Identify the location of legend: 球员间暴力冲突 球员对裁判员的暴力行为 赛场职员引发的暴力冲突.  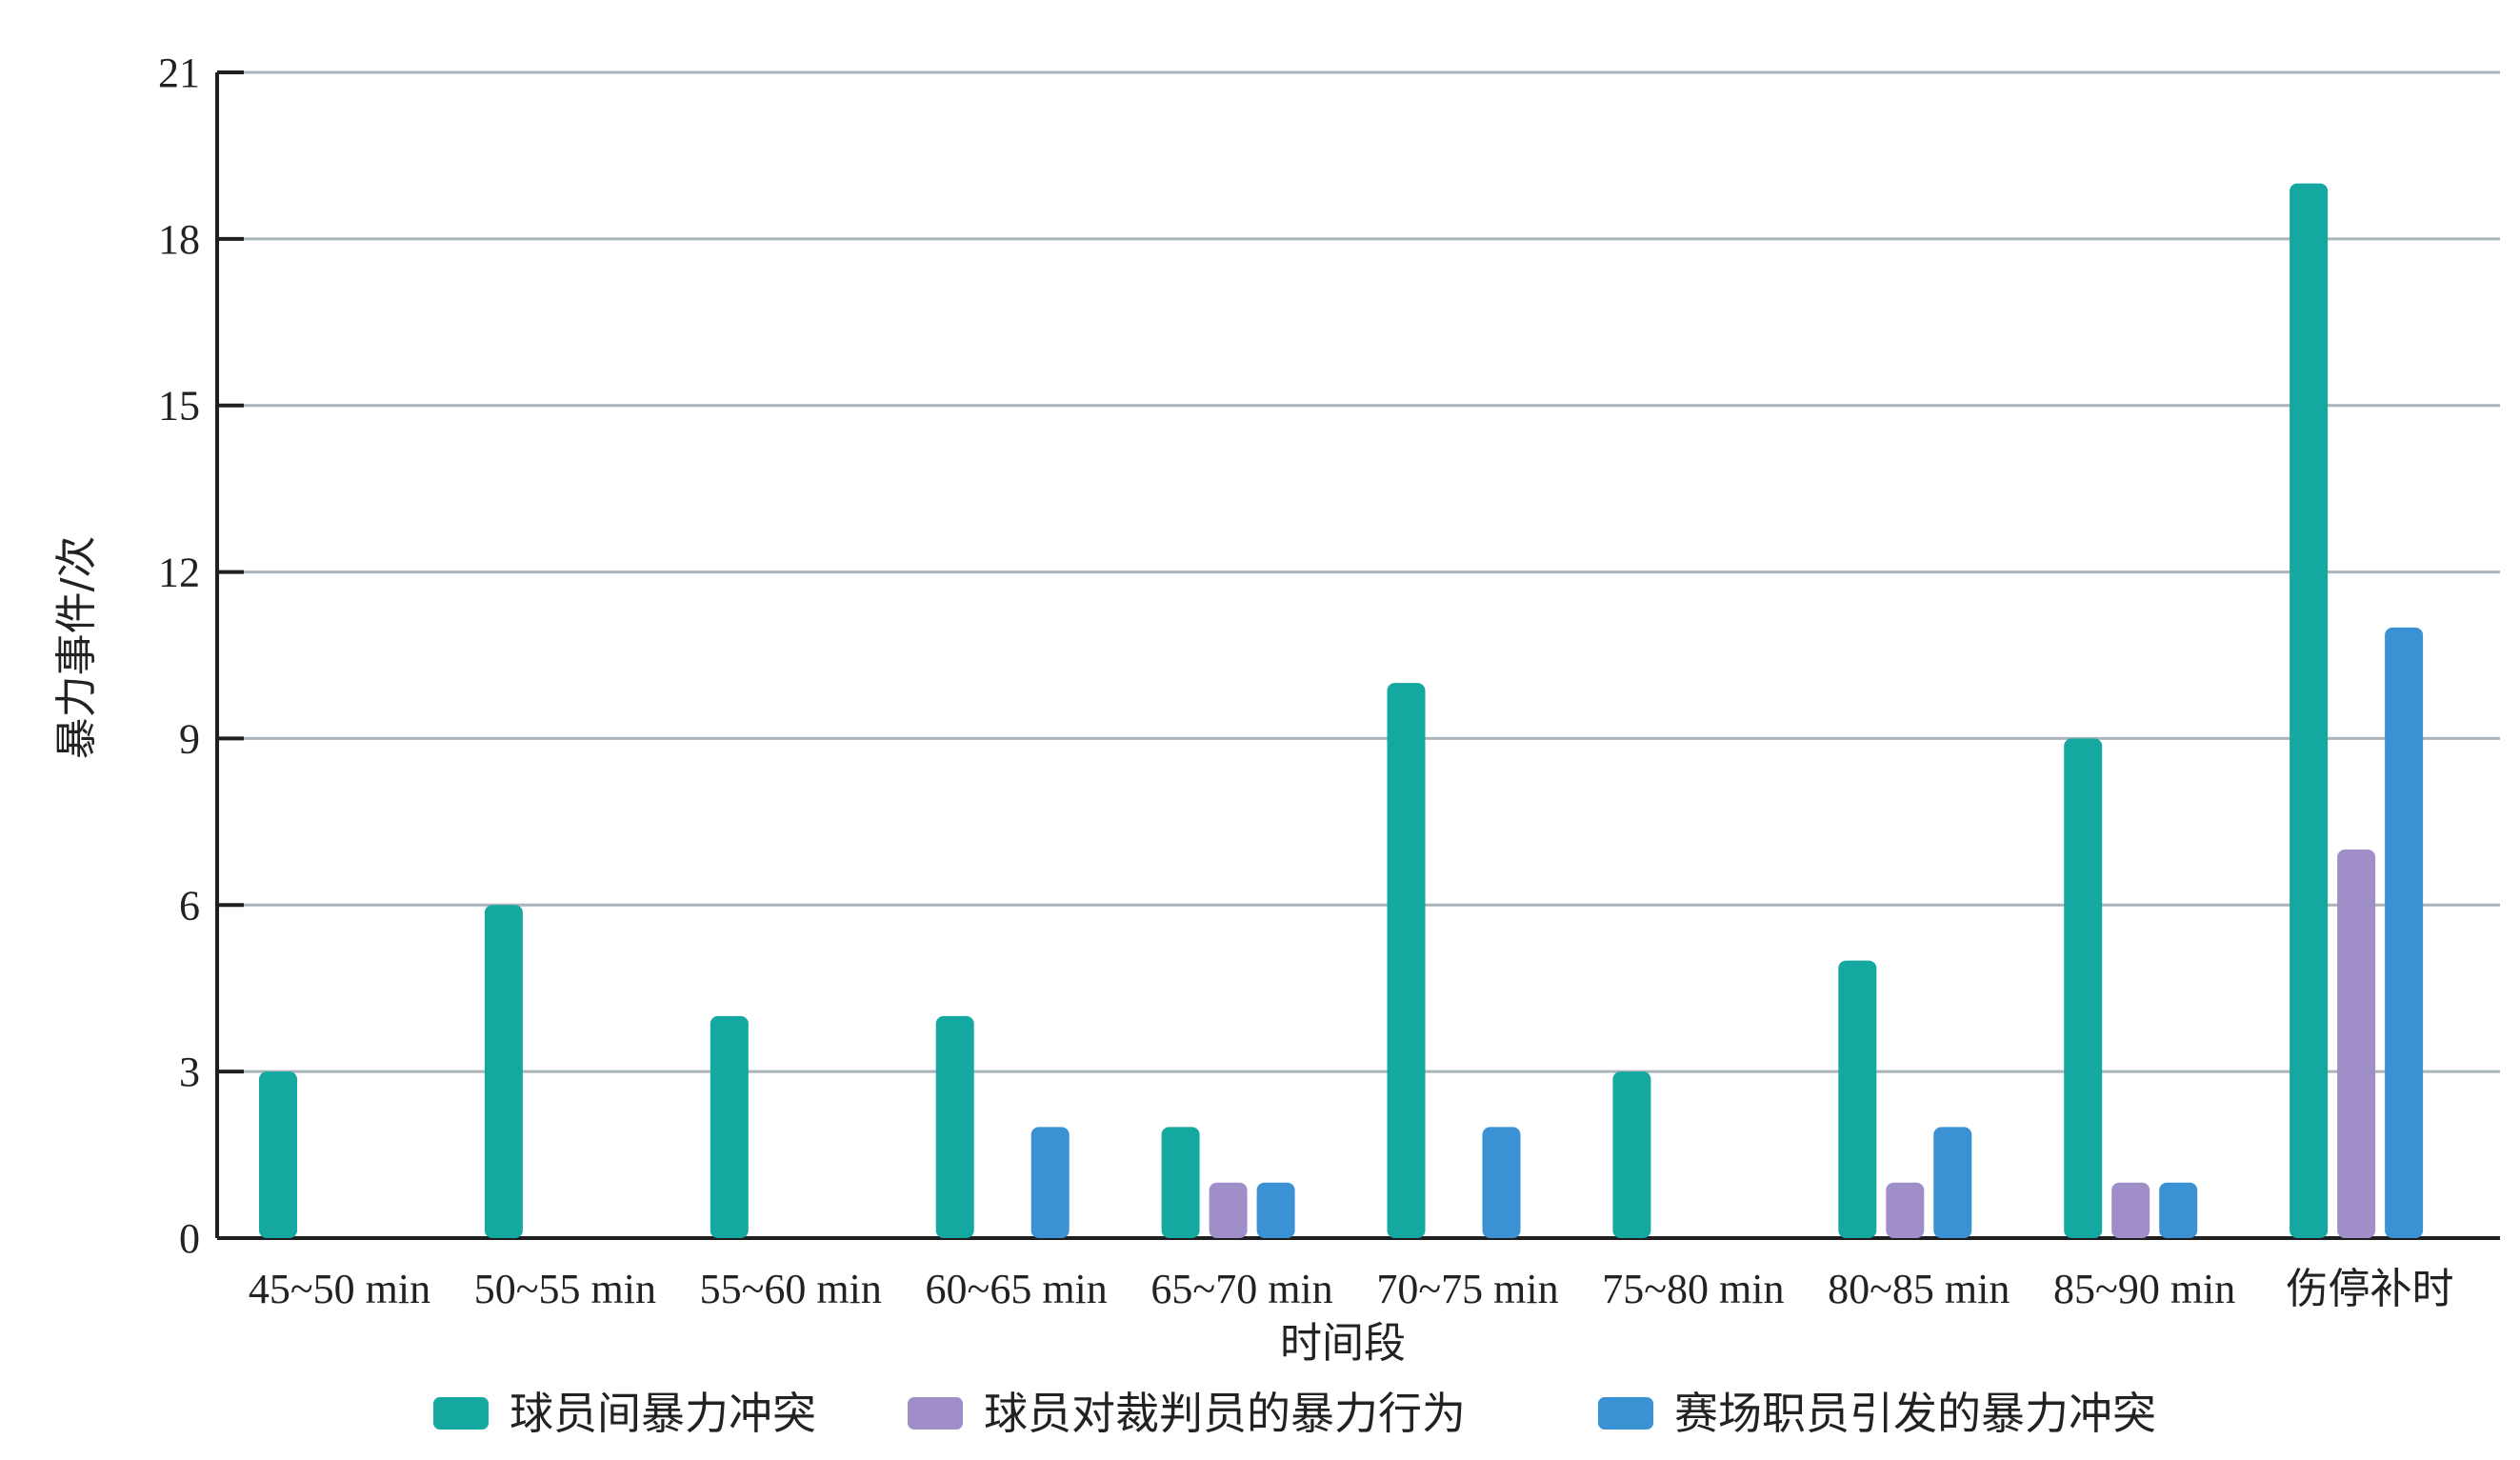
(1294, 1413).